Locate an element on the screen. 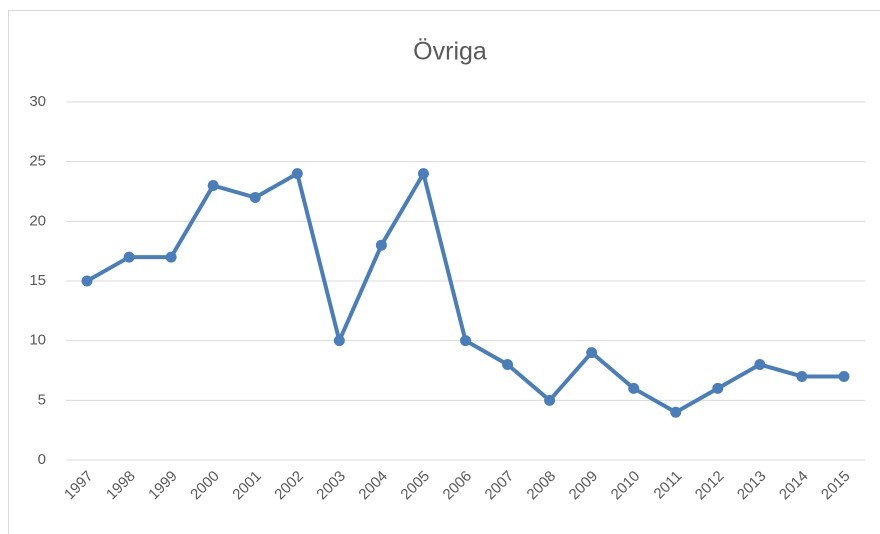  y-tick-label: 0 is located at coordinates (42, 459).